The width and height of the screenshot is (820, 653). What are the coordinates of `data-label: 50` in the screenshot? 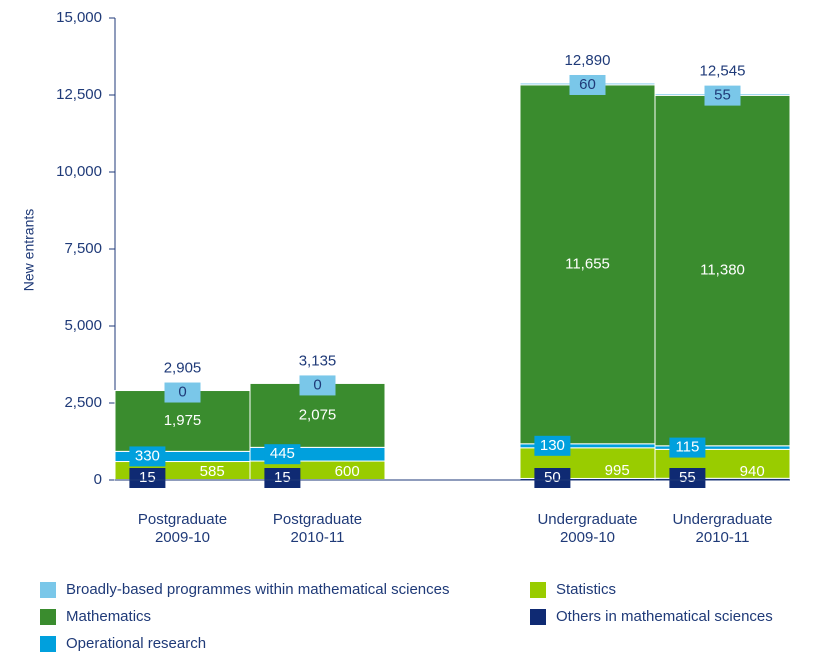 It's located at (552, 477).